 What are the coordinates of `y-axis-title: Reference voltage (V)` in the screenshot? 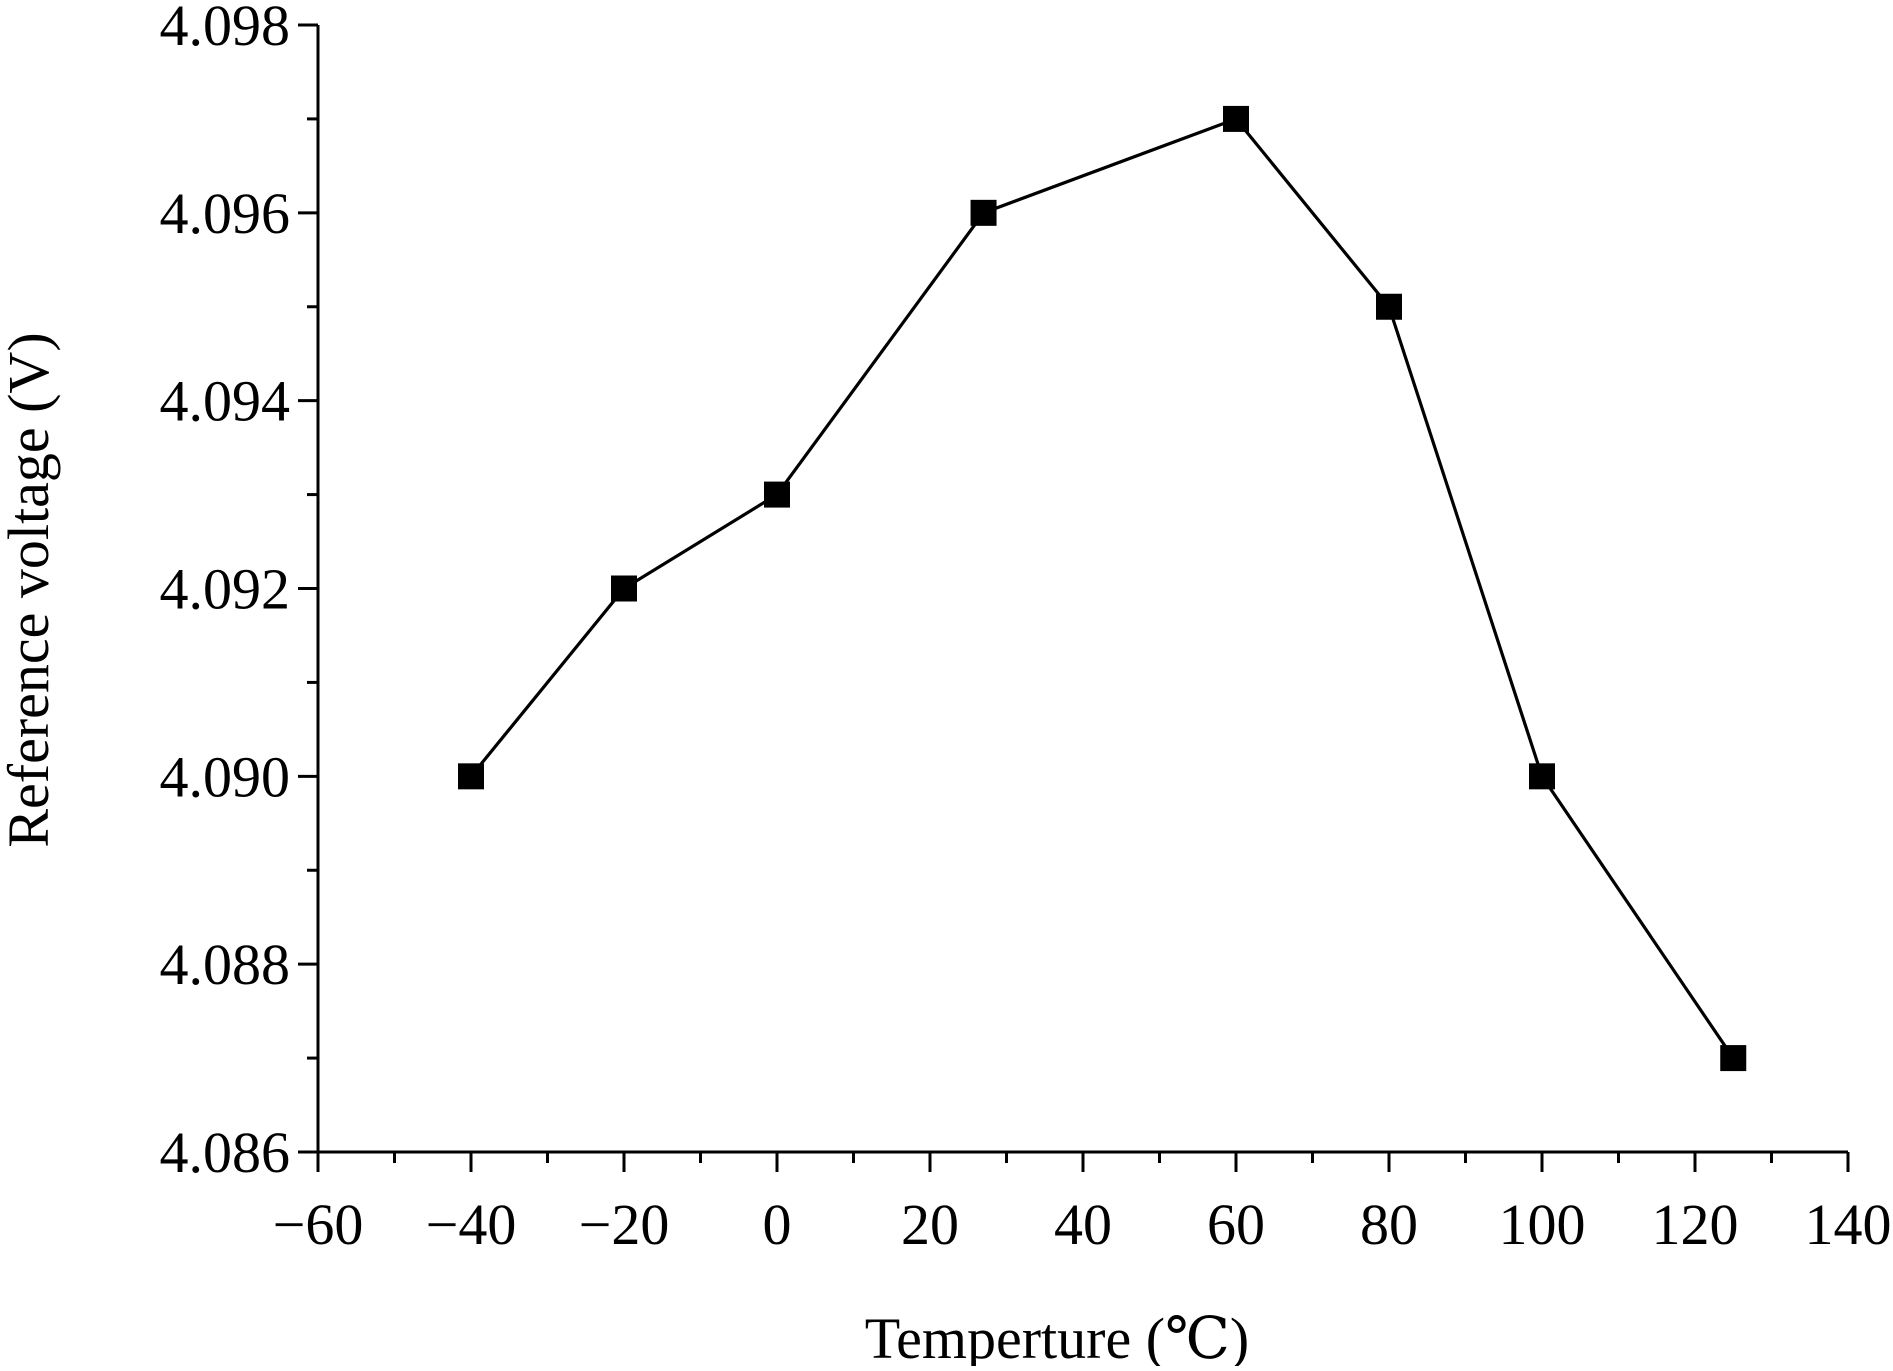 It's located at (30, 589).